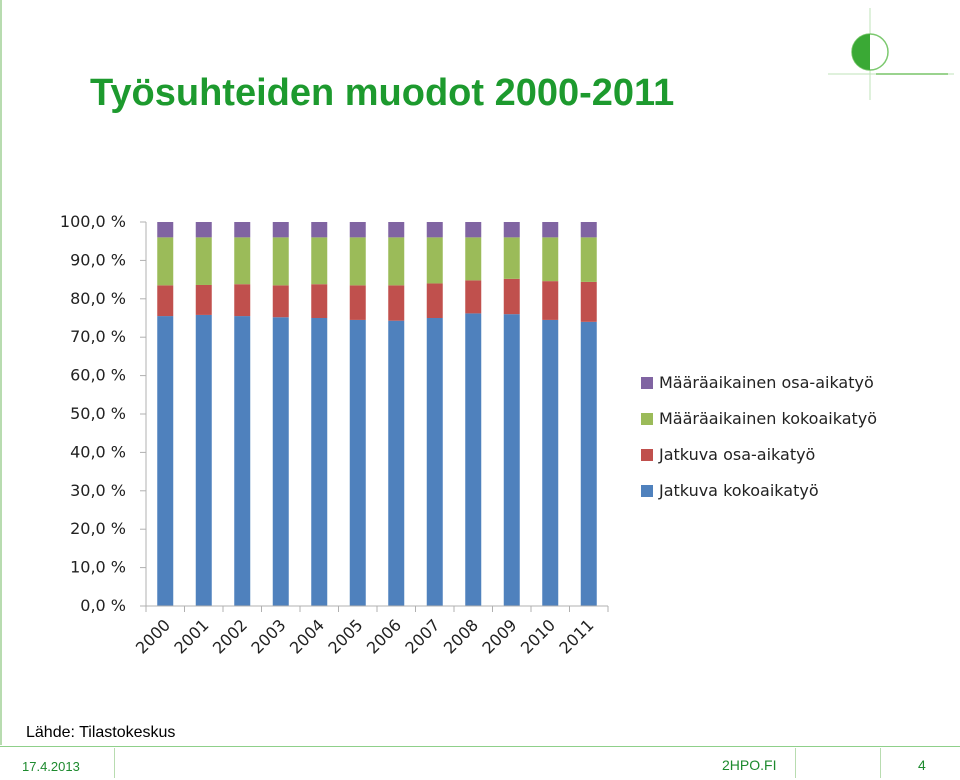 The height and width of the screenshot is (780, 960). What do you see at coordinates (98, 336) in the screenshot?
I see `y-tick-label: 70,0 %` at bounding box center [98, 336].